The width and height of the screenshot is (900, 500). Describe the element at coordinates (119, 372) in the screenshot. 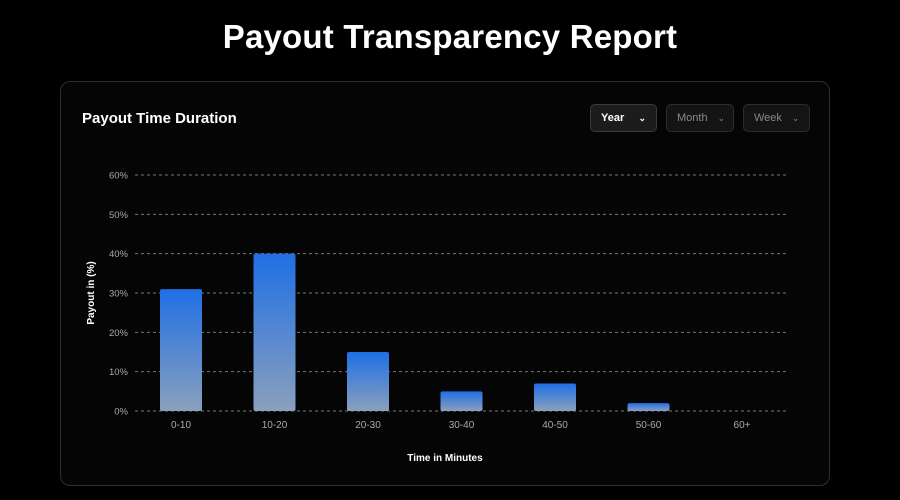

I see `y-tick-label: 10%` at that location.